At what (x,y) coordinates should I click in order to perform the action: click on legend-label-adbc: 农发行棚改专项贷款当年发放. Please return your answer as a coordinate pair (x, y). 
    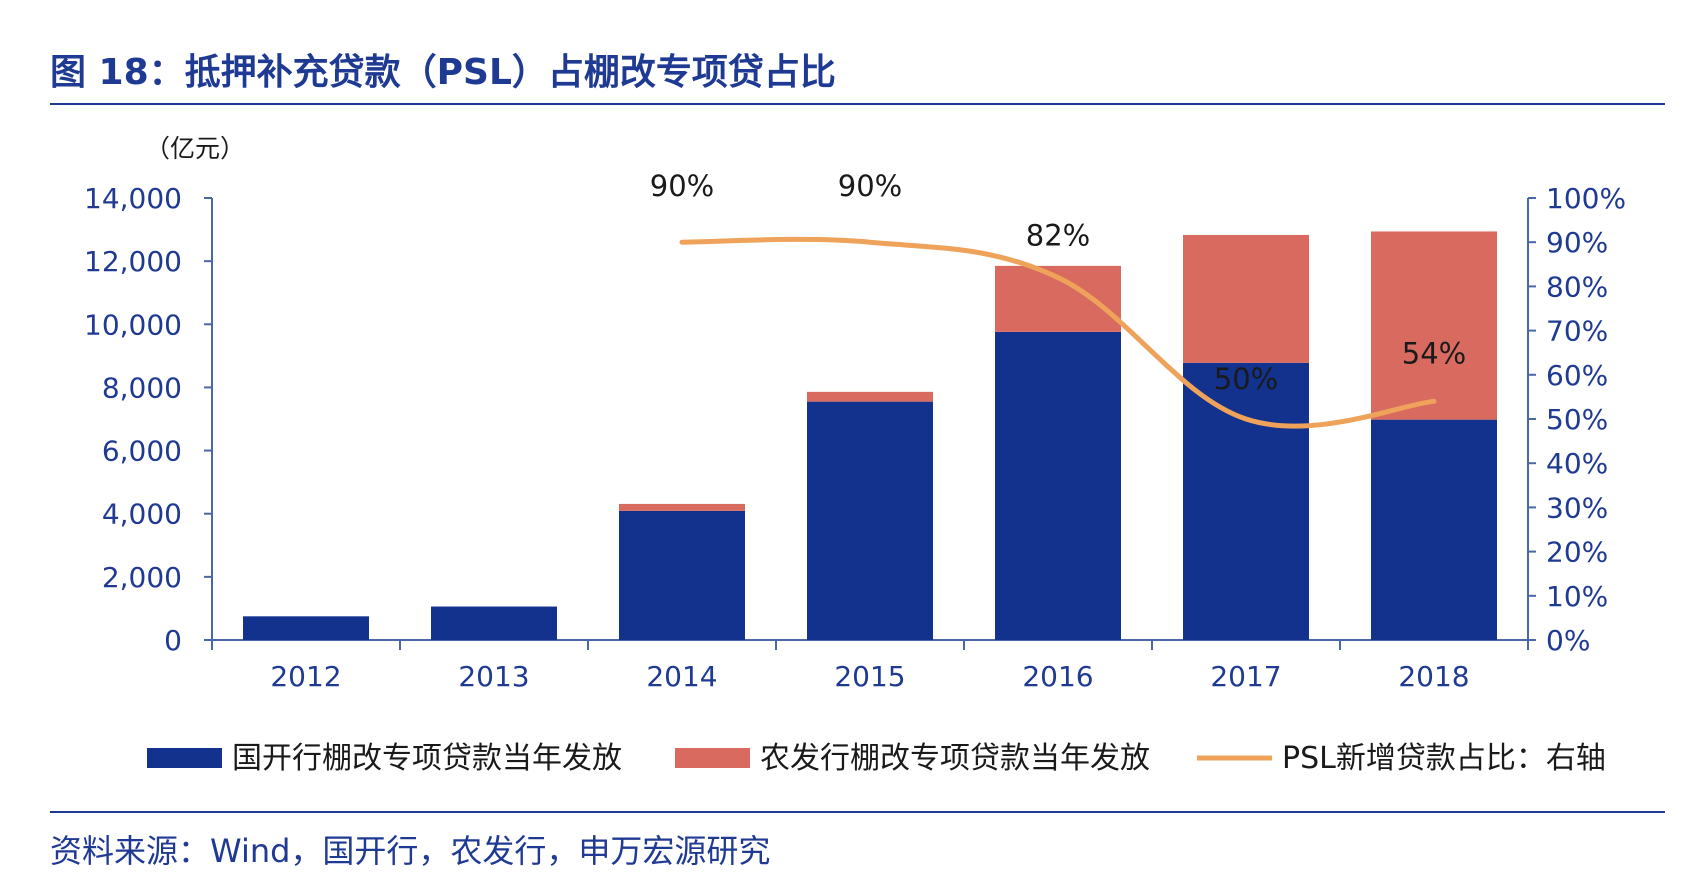
    Looking at the image, I should click on (955, 758).